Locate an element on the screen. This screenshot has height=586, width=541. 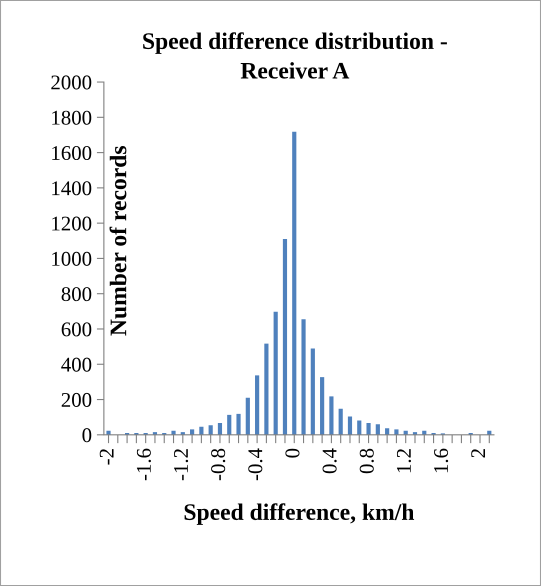
x-tick-label: 0.4 is located at coordinates (329, 461).